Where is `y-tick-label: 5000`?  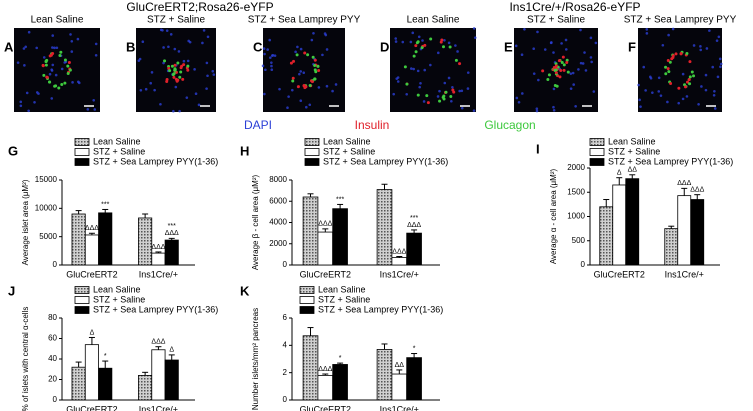
y-tick-label: 5000 is located at coordinates (48, 236).